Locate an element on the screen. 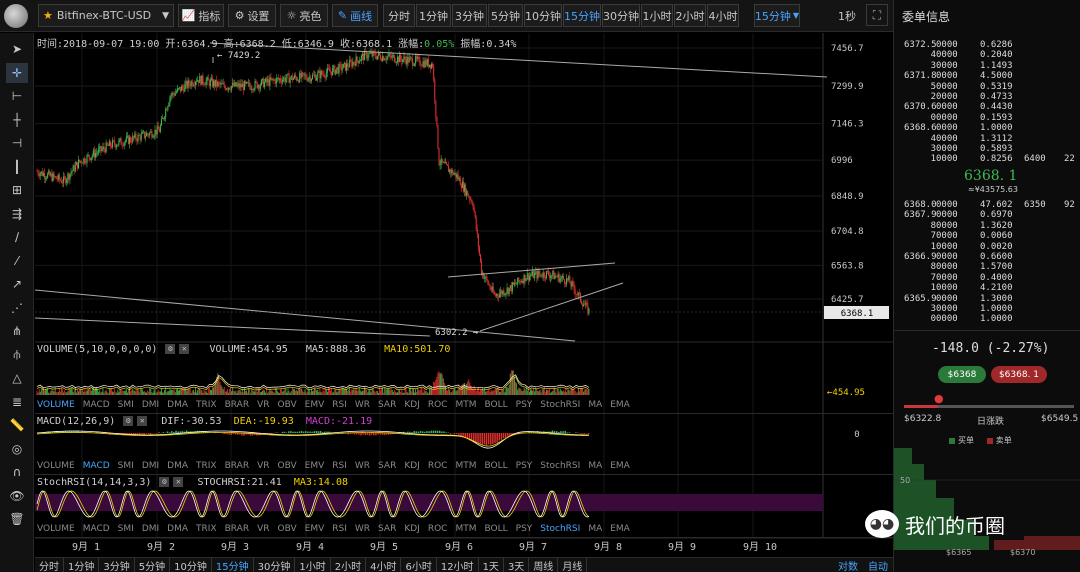  period-2: 3分钟 is located at coordinates (469, 15).